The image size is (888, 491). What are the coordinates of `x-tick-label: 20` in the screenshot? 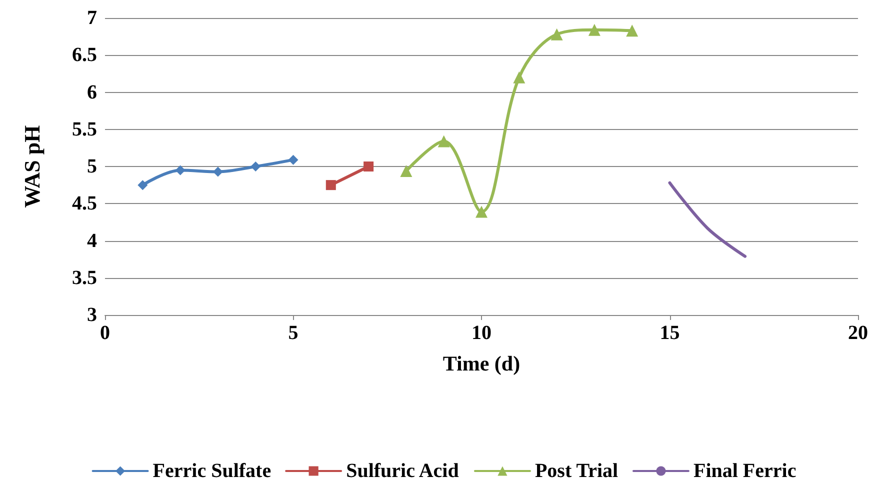 It's located at (858, 333).